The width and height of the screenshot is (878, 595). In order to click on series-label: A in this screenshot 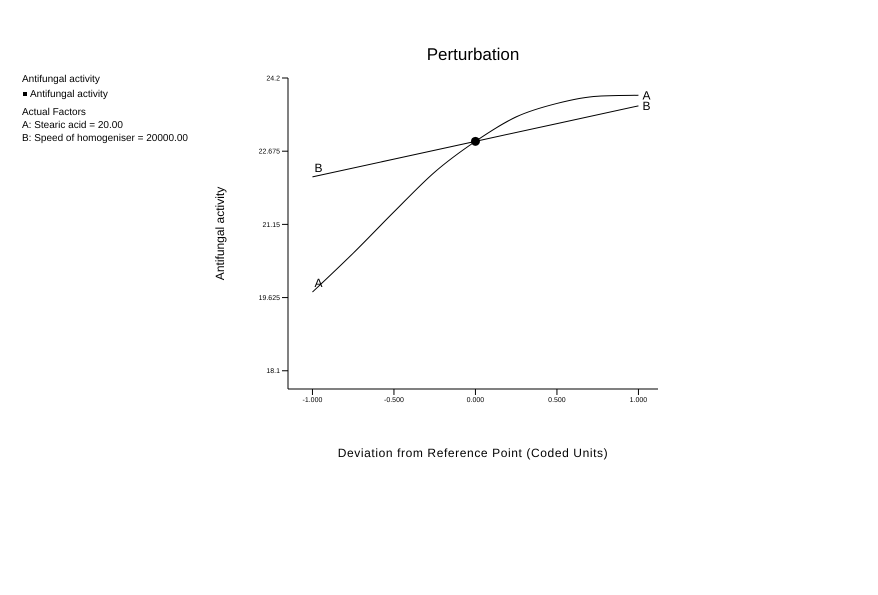, I will do `click(318, 283)`.